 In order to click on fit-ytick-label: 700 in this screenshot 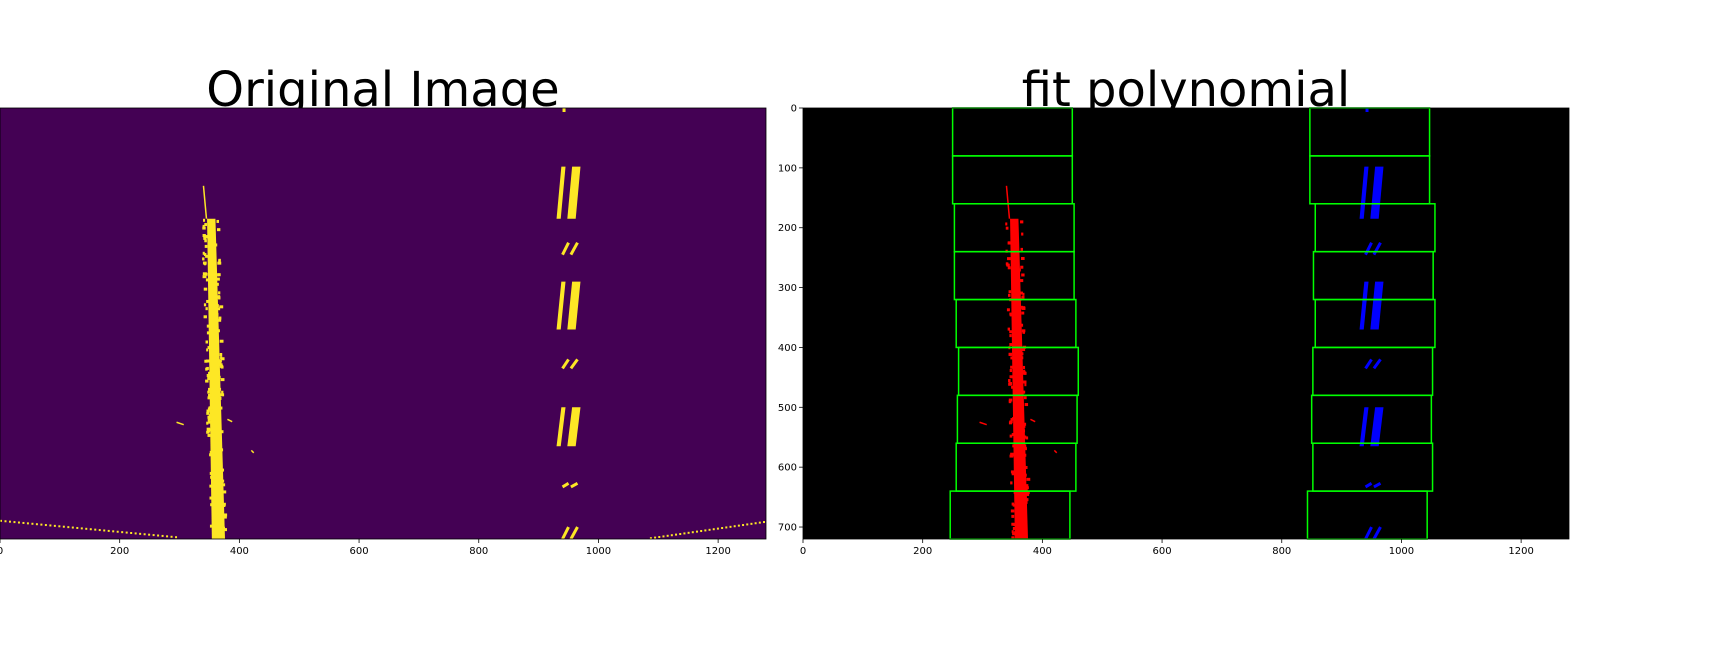, I will do `click(787, 528)`.